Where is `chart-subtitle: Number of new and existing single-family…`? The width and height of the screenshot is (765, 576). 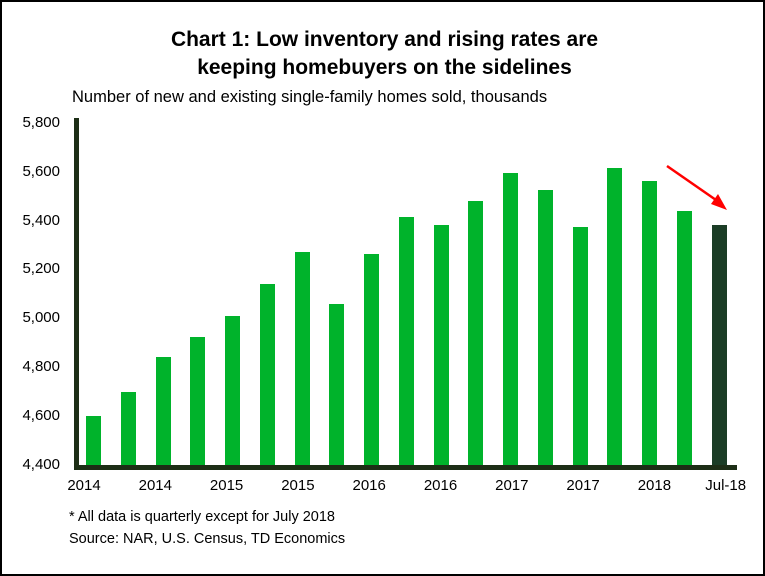 chart-subtitle: Number of new and existing single-family… is located at coordinates (310, 97).